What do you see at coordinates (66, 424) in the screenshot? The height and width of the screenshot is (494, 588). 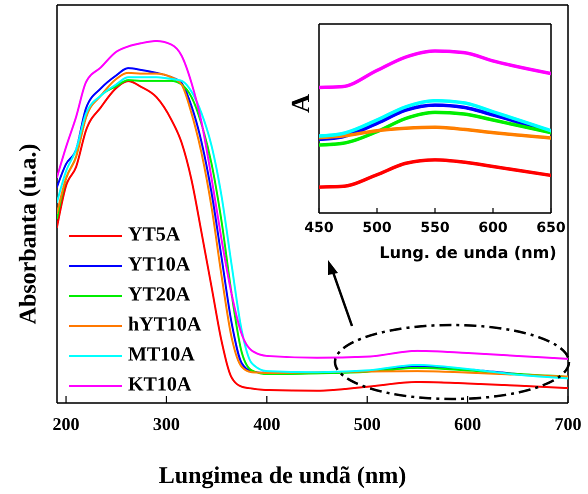 I see `x-tick-label: 200` at bounding box center [66, 424].